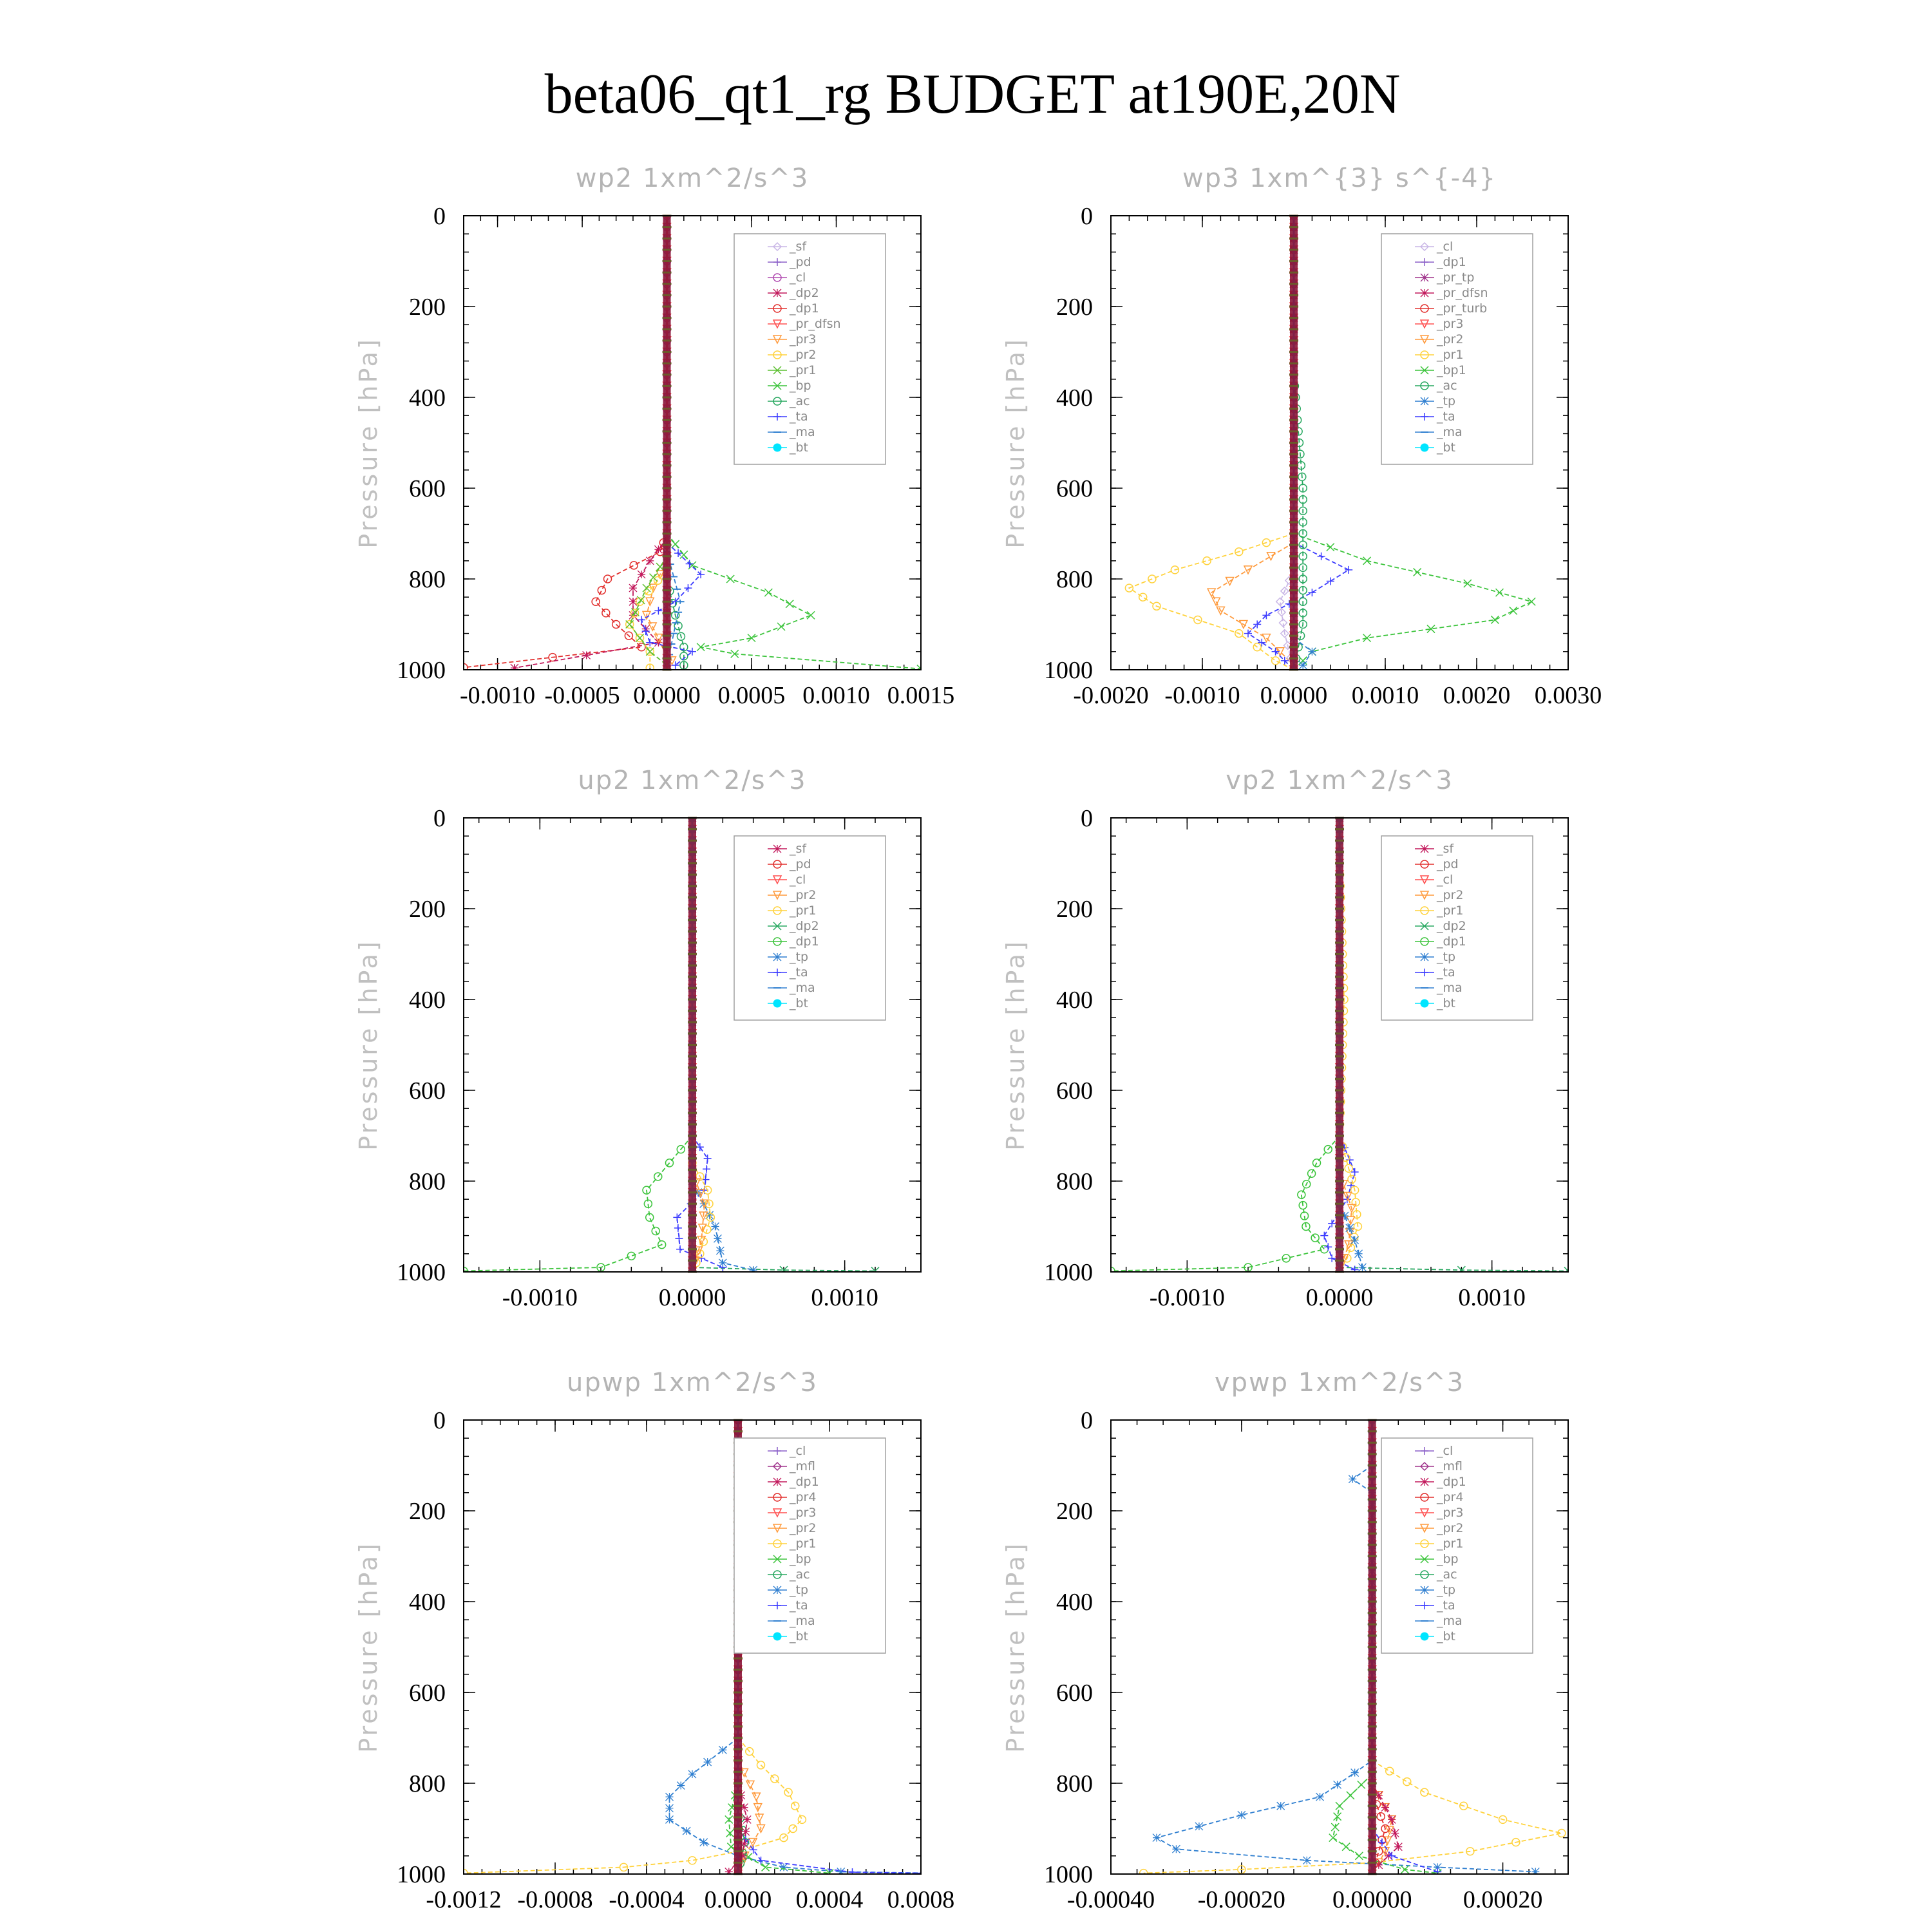 This screenshot has width=1932, height=1932. Describe the element at coordinates (1446, 1636) in the screenshot. I see `legend-label: _bt` at that location.